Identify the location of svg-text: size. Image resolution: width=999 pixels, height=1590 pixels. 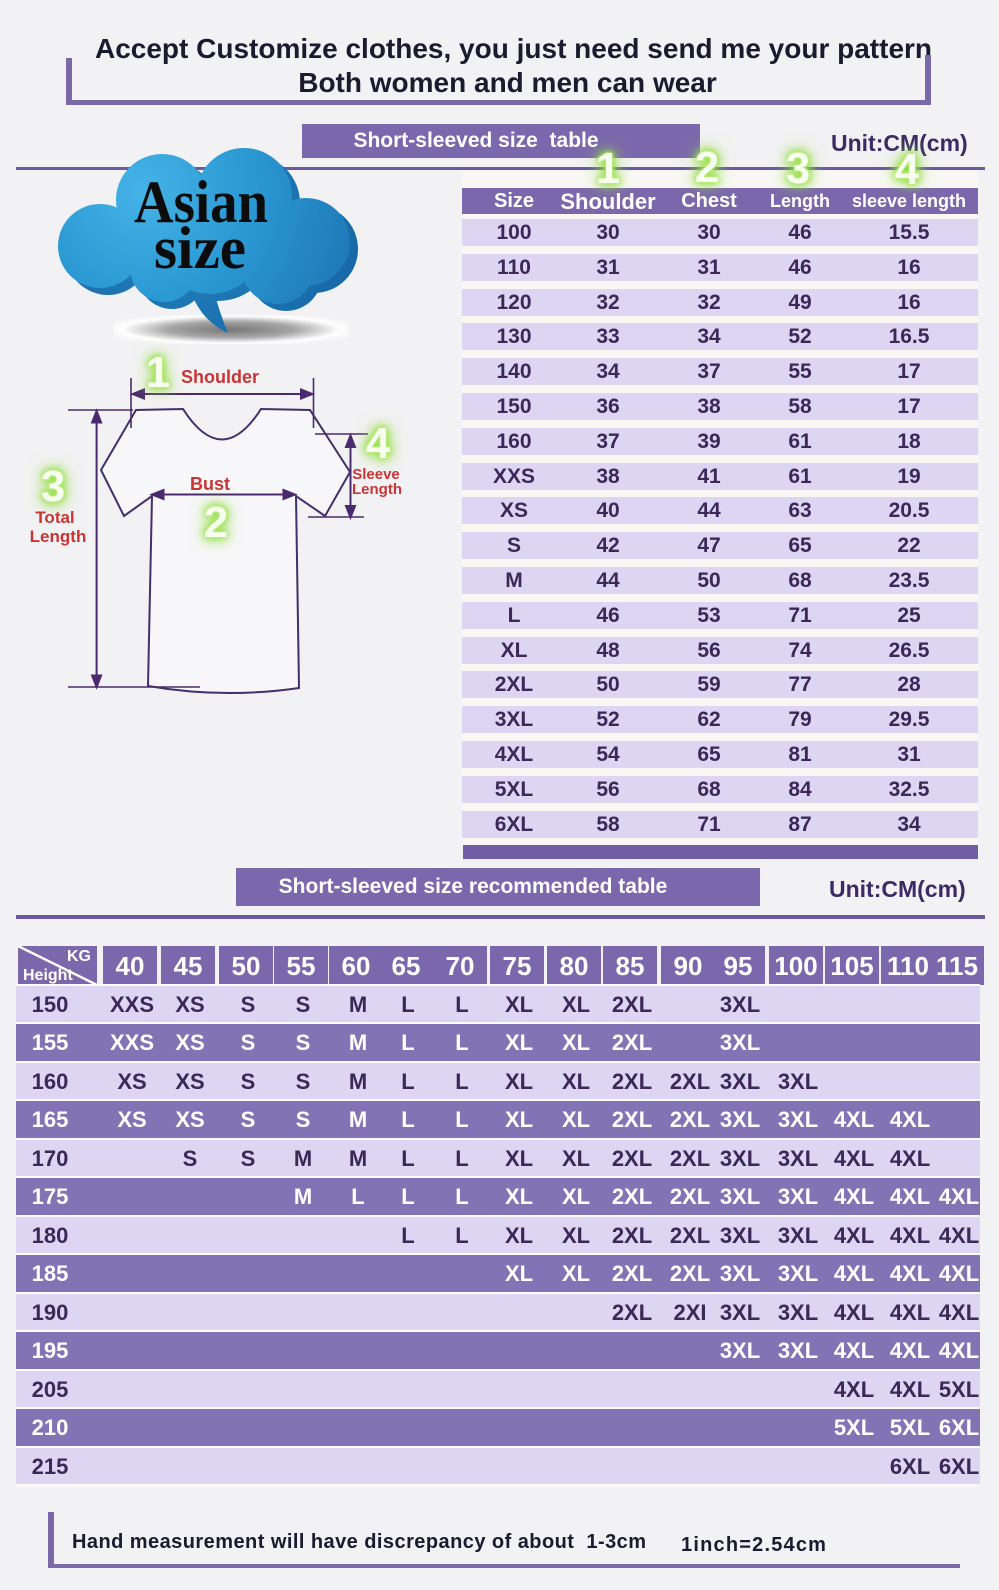
(200, 248).